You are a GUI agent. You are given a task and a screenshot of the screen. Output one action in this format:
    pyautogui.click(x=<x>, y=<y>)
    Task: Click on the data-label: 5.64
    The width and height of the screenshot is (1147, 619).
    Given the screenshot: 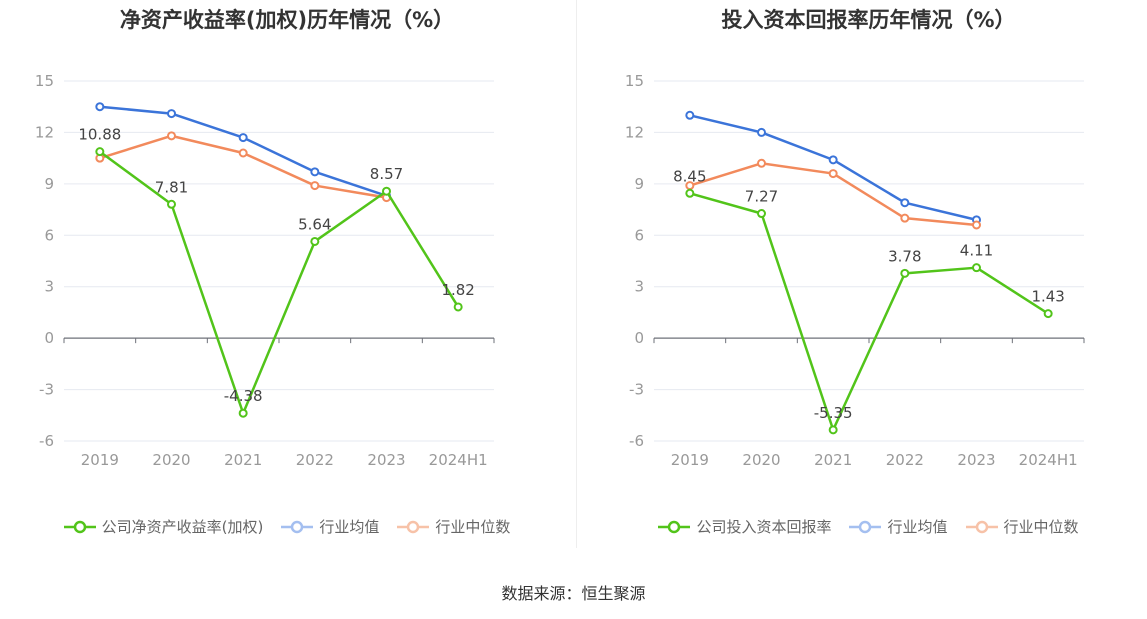 What is the action you would take?
    pyautogui.click(x=314, y=224)
    